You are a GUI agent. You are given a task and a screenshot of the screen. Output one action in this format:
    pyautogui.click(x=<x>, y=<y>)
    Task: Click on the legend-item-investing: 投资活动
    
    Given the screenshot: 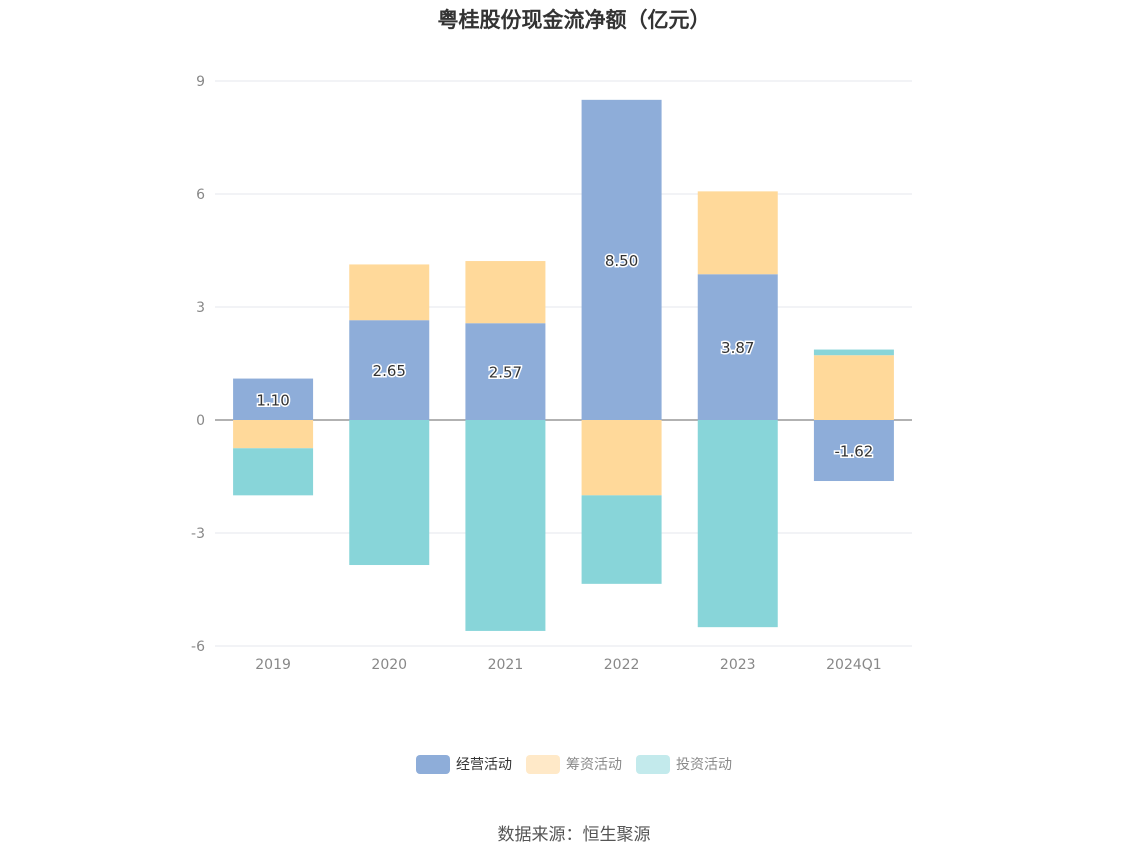 What is the action you would take?
    pyautogui.click(x=684, y=764)
    